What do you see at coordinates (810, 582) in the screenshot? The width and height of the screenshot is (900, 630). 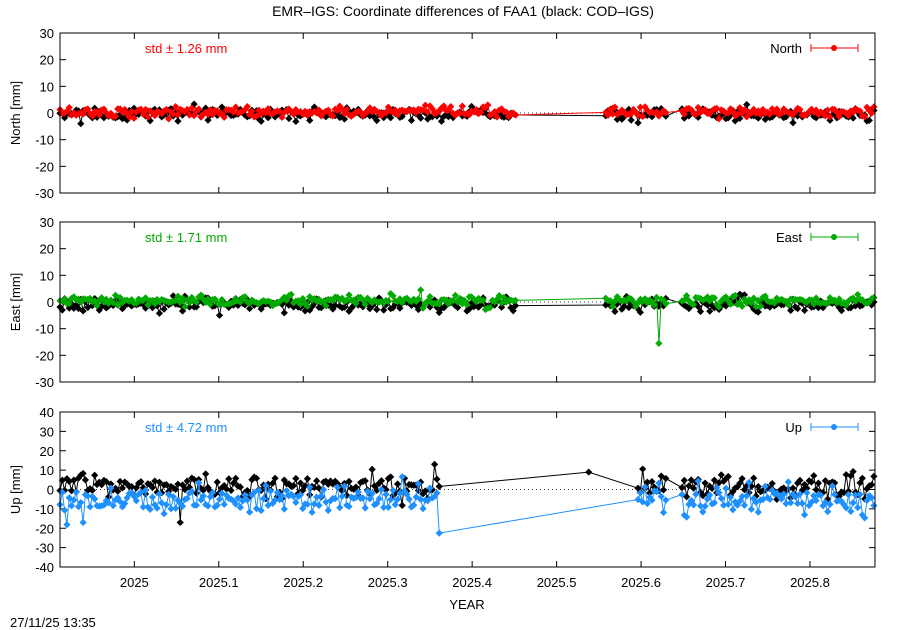 I see `x-tick-label: 2025.8` at bounding box center [810, 582].